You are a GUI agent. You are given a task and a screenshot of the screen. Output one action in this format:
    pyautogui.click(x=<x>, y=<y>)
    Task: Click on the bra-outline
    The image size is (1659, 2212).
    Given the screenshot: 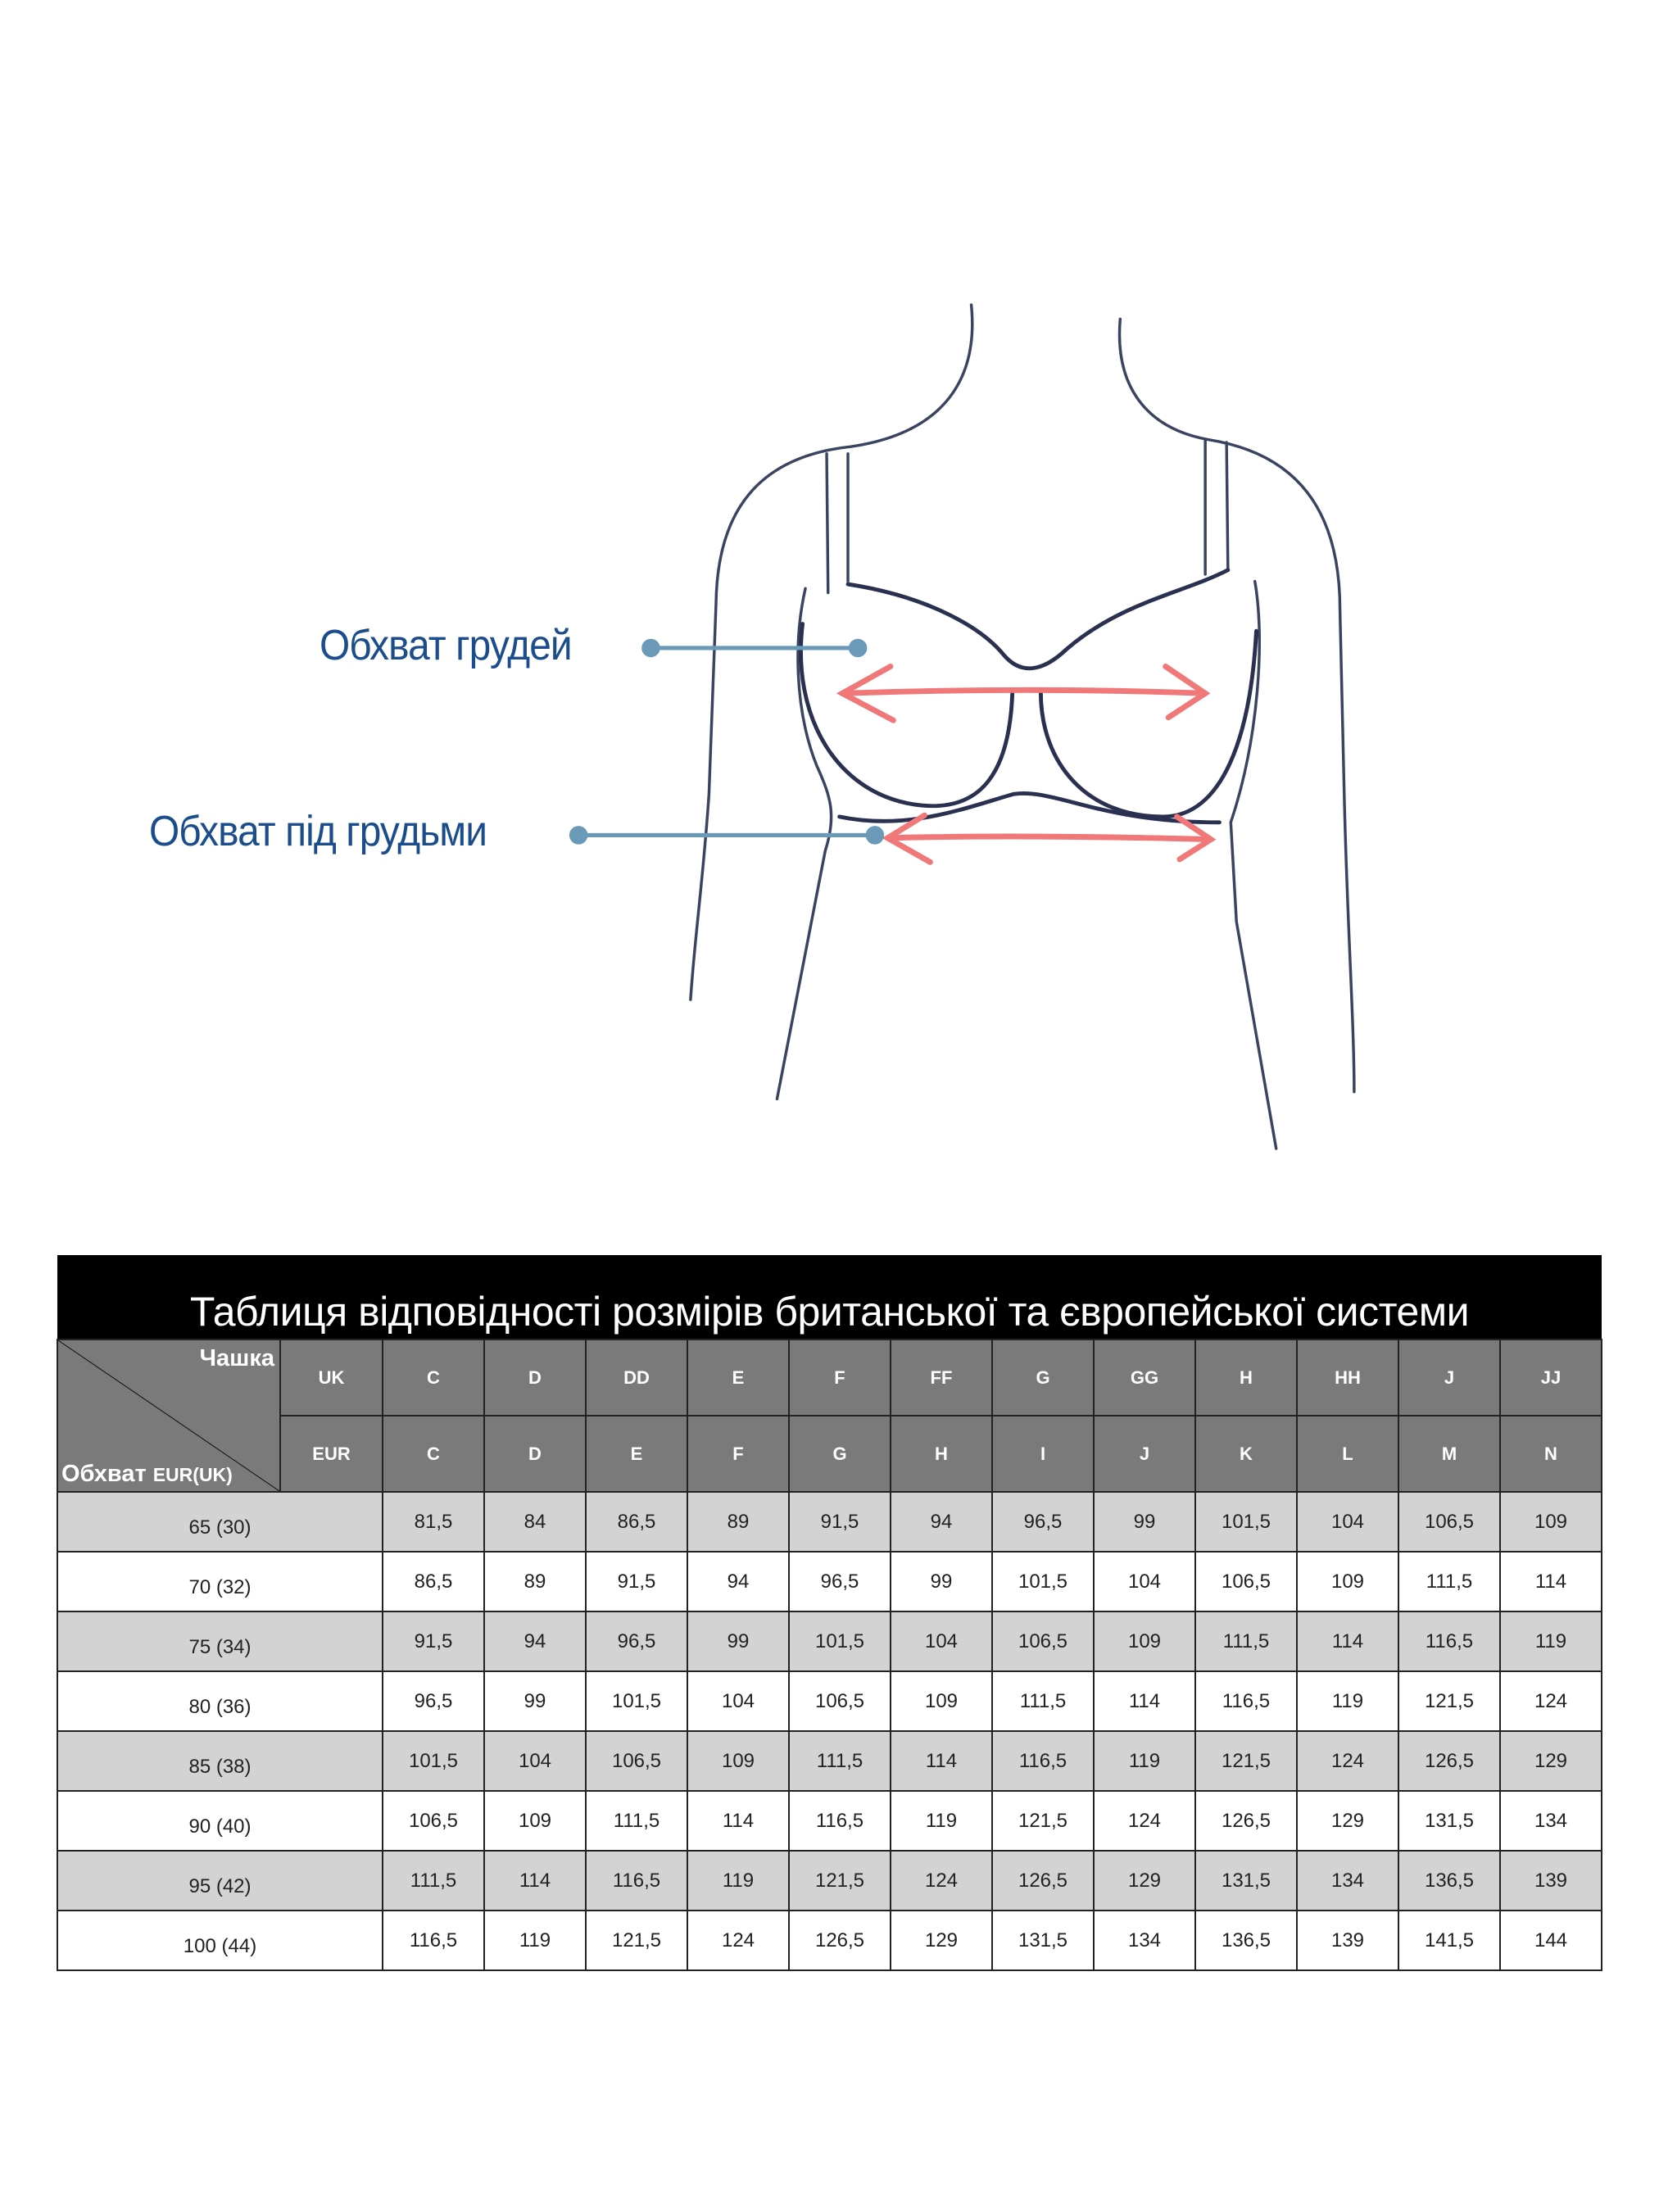 What is the action you would take?
    pyautogui.click(x=1028, y=696)
    